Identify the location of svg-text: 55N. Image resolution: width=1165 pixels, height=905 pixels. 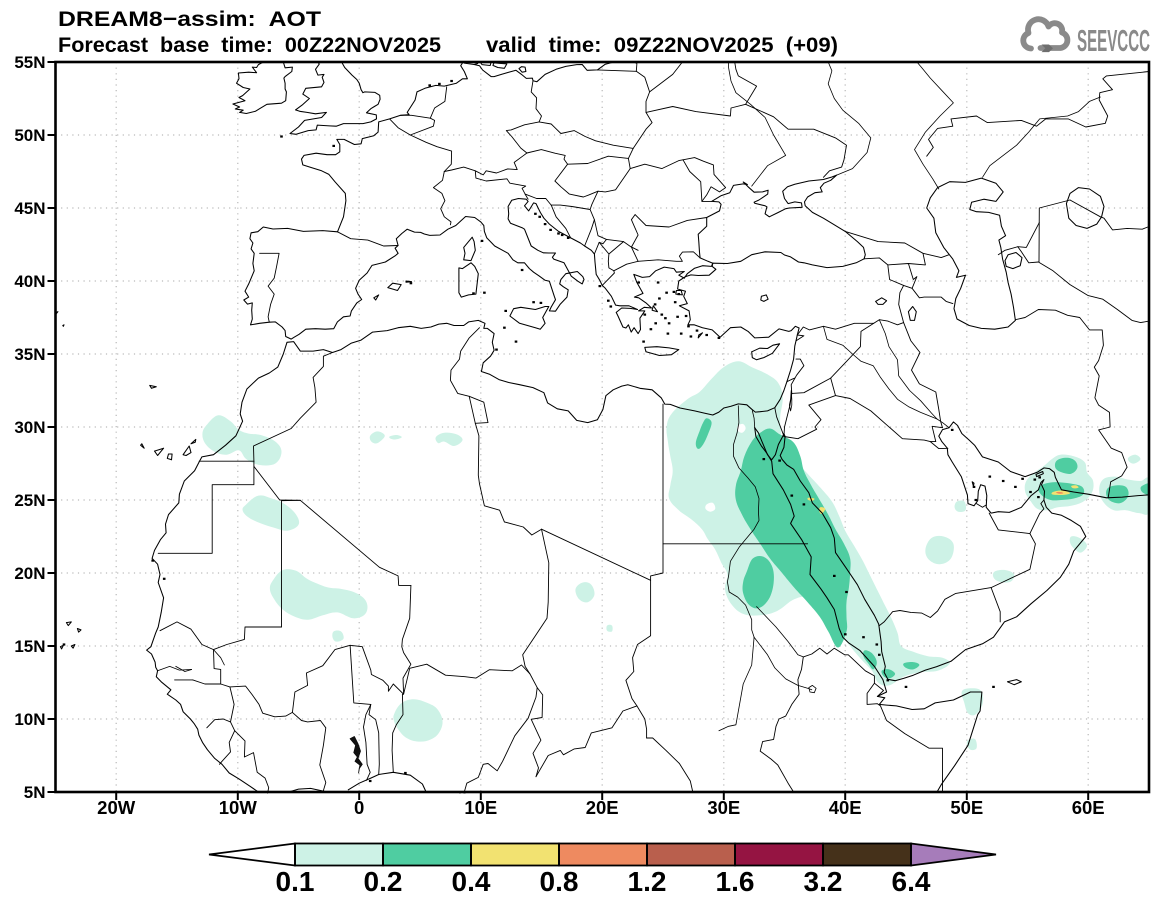
(29, 62).